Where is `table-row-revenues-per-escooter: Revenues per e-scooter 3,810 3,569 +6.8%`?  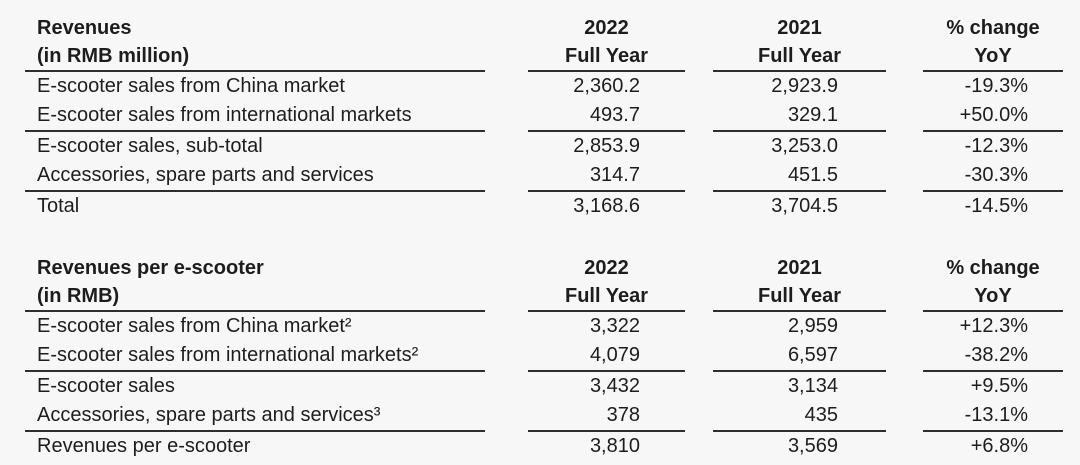 table-row-revenues-per-escooter: Revenues per e-scooter 3,810 3,569 +6.8% is located at coordinates (544, 446).